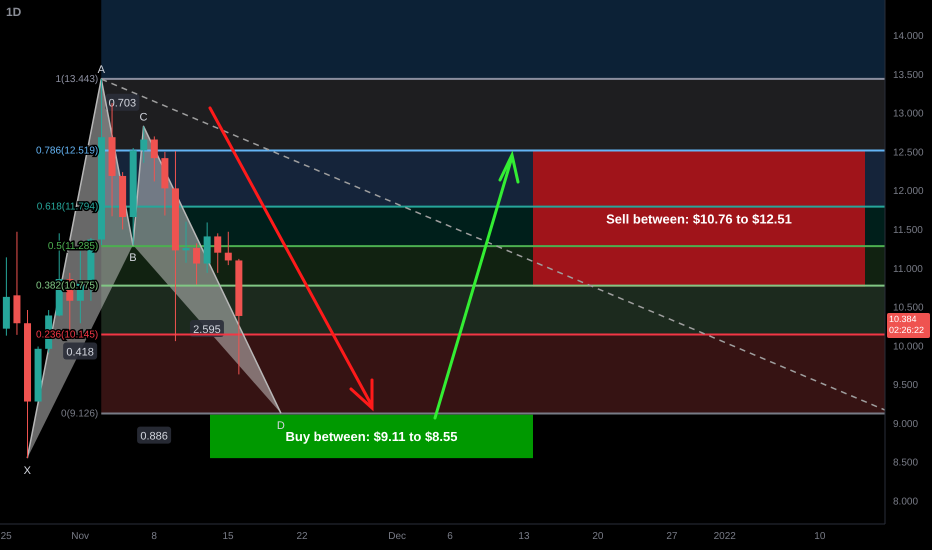  I want to click on chart-title: 1D, so click(14, 12).